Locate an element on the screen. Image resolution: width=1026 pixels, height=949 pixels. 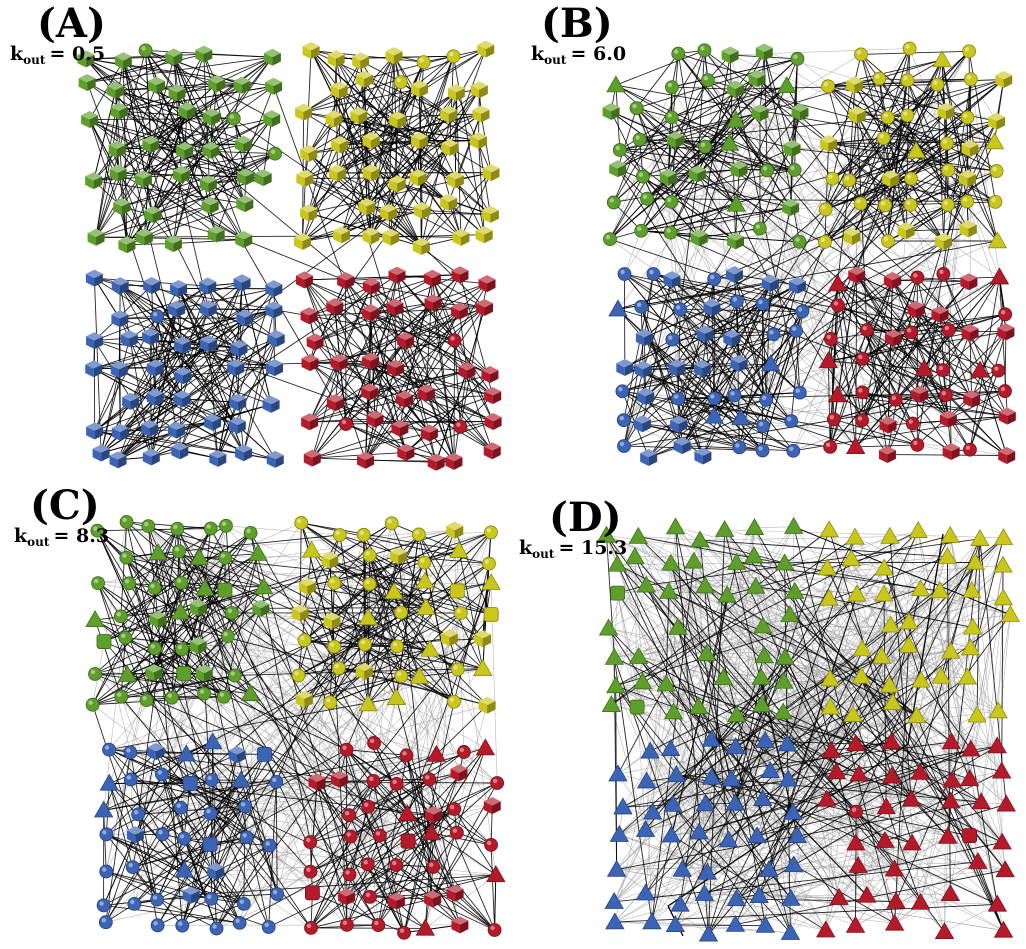
#5e9e2a-node-triangle is located at coordinates (666, 683).